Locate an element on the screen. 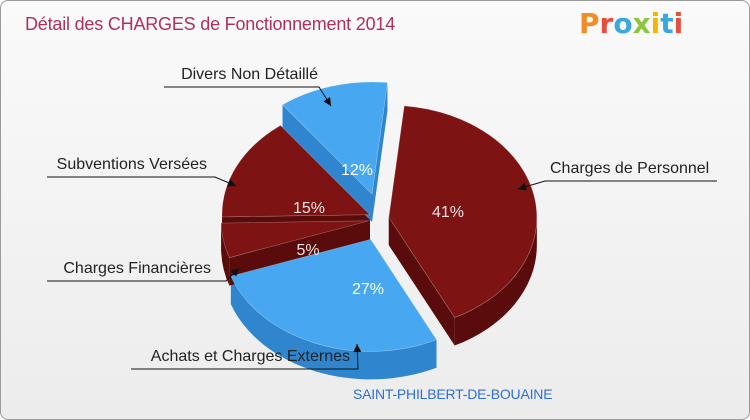 The width and height of the screenshot is (750, 420). pie-slice-achats-et-charges-externes is located at coordinates (333, 295).